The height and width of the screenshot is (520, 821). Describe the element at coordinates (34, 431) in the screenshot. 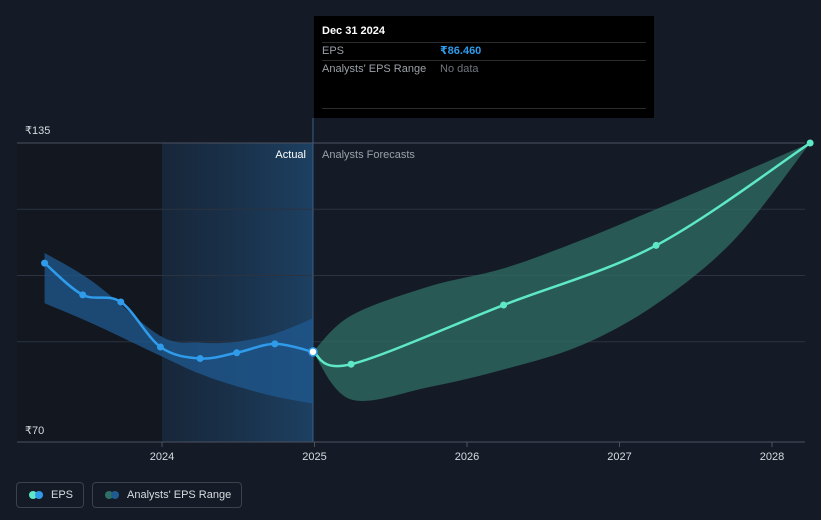

I see `y-tick-label-bottom: ₹70` at that location.